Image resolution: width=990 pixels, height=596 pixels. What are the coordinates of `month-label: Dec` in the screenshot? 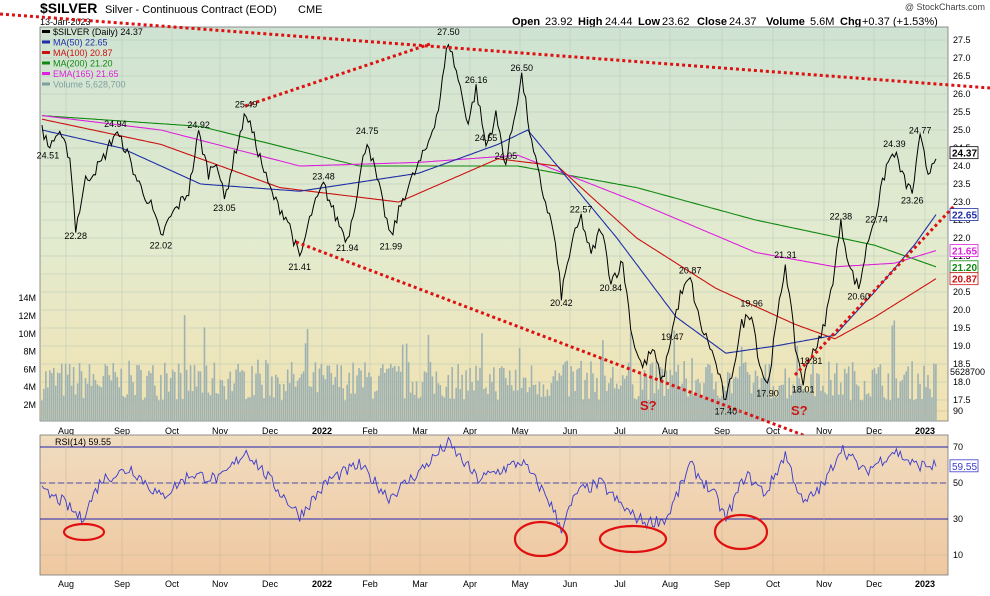 It's located at (270, 431).